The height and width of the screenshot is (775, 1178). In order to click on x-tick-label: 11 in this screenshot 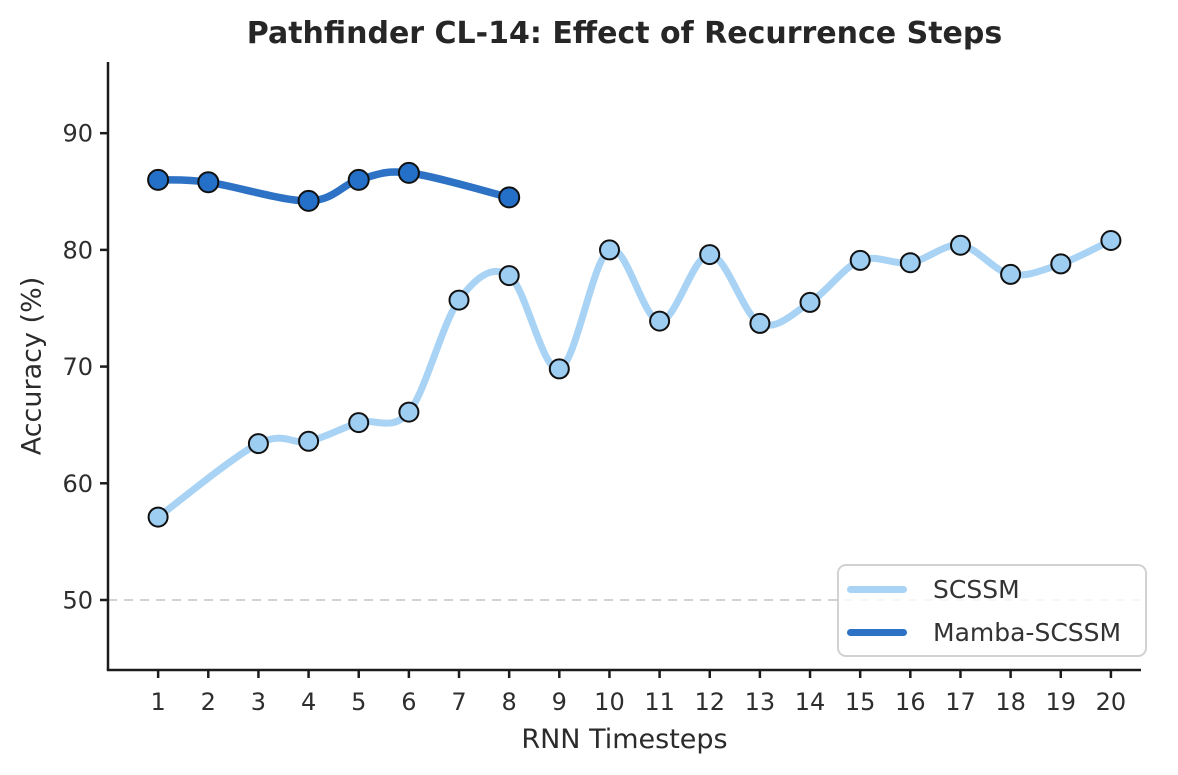, I will do `click(659, 702)`.